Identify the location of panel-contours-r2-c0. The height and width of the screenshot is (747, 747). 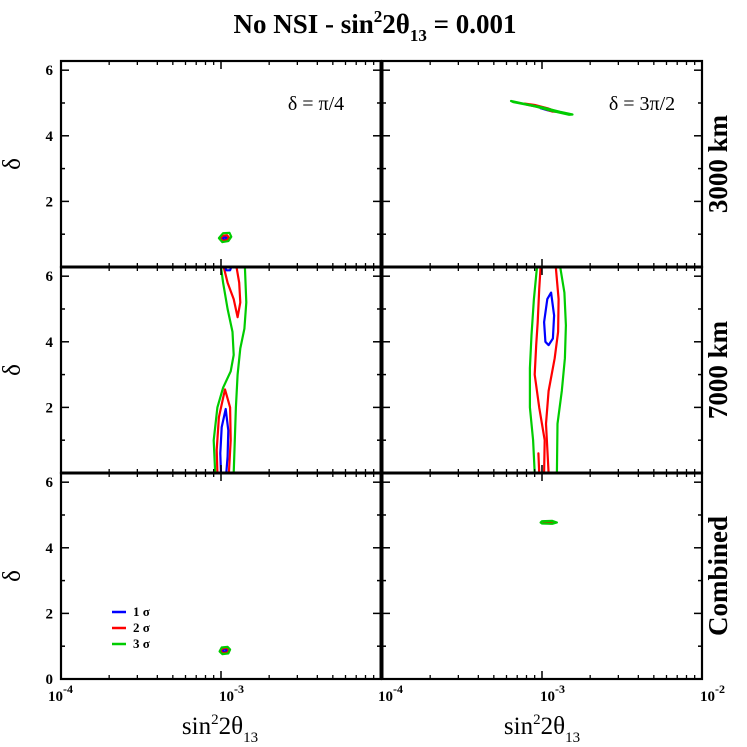
(225, 650).